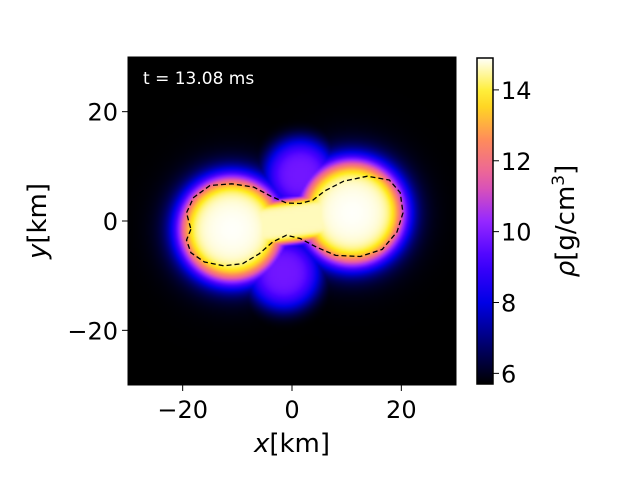 Image resolution: width=640 pixels, height=480 pixels. What do you see at coordinates (291, 410) in the screenshot?
I see `x-tick-label: 0` at bounding box center [291, 410].